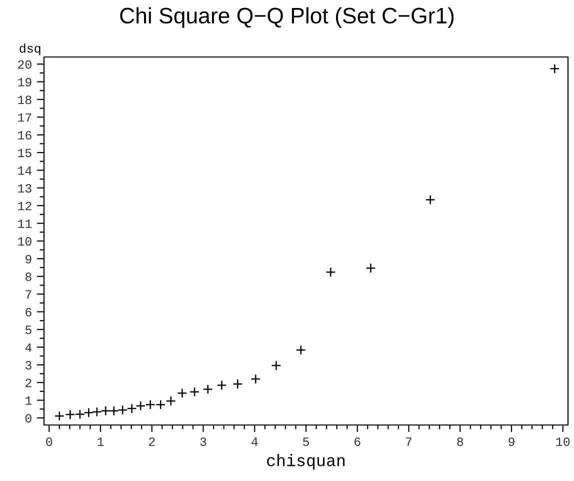 The height and width of the screenshot is (481, 574). What do you see at coordinates (25, 153) in the screenshot?
I see `y-tick-label: 15` at bounding box center [25, 153].